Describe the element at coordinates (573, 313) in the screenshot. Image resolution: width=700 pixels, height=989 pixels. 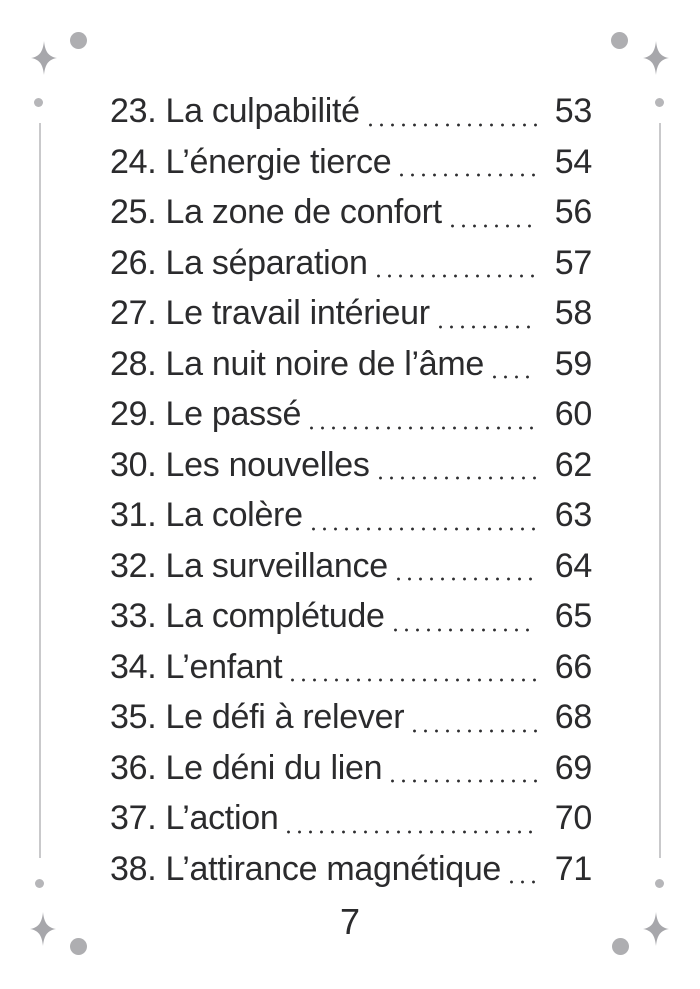
I see `toc-entry-page: 58` at that location.